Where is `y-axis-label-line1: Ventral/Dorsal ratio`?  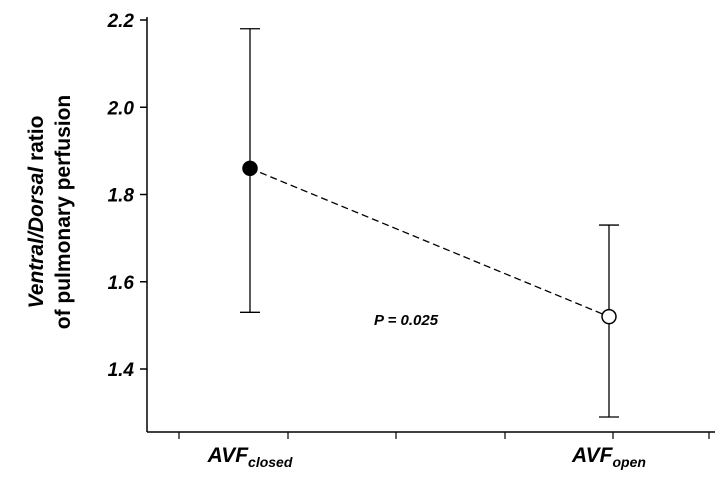
y-axis-label-line1: Ventral/Dorsal ratio is located at coordinates (36, 212).